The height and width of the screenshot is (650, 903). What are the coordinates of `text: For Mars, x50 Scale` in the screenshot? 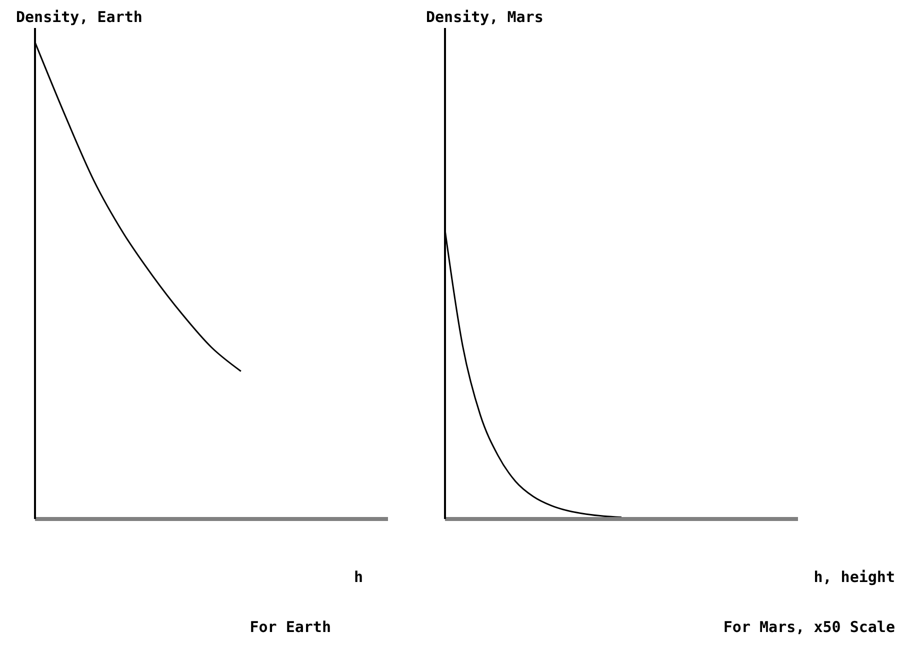 It's located at (809, 627).